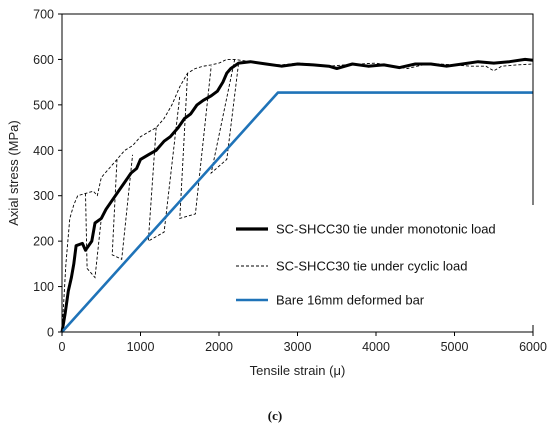 This screenshot has width=550, height=429. I want to click on y-tick-label: 400, so click(43, 151).